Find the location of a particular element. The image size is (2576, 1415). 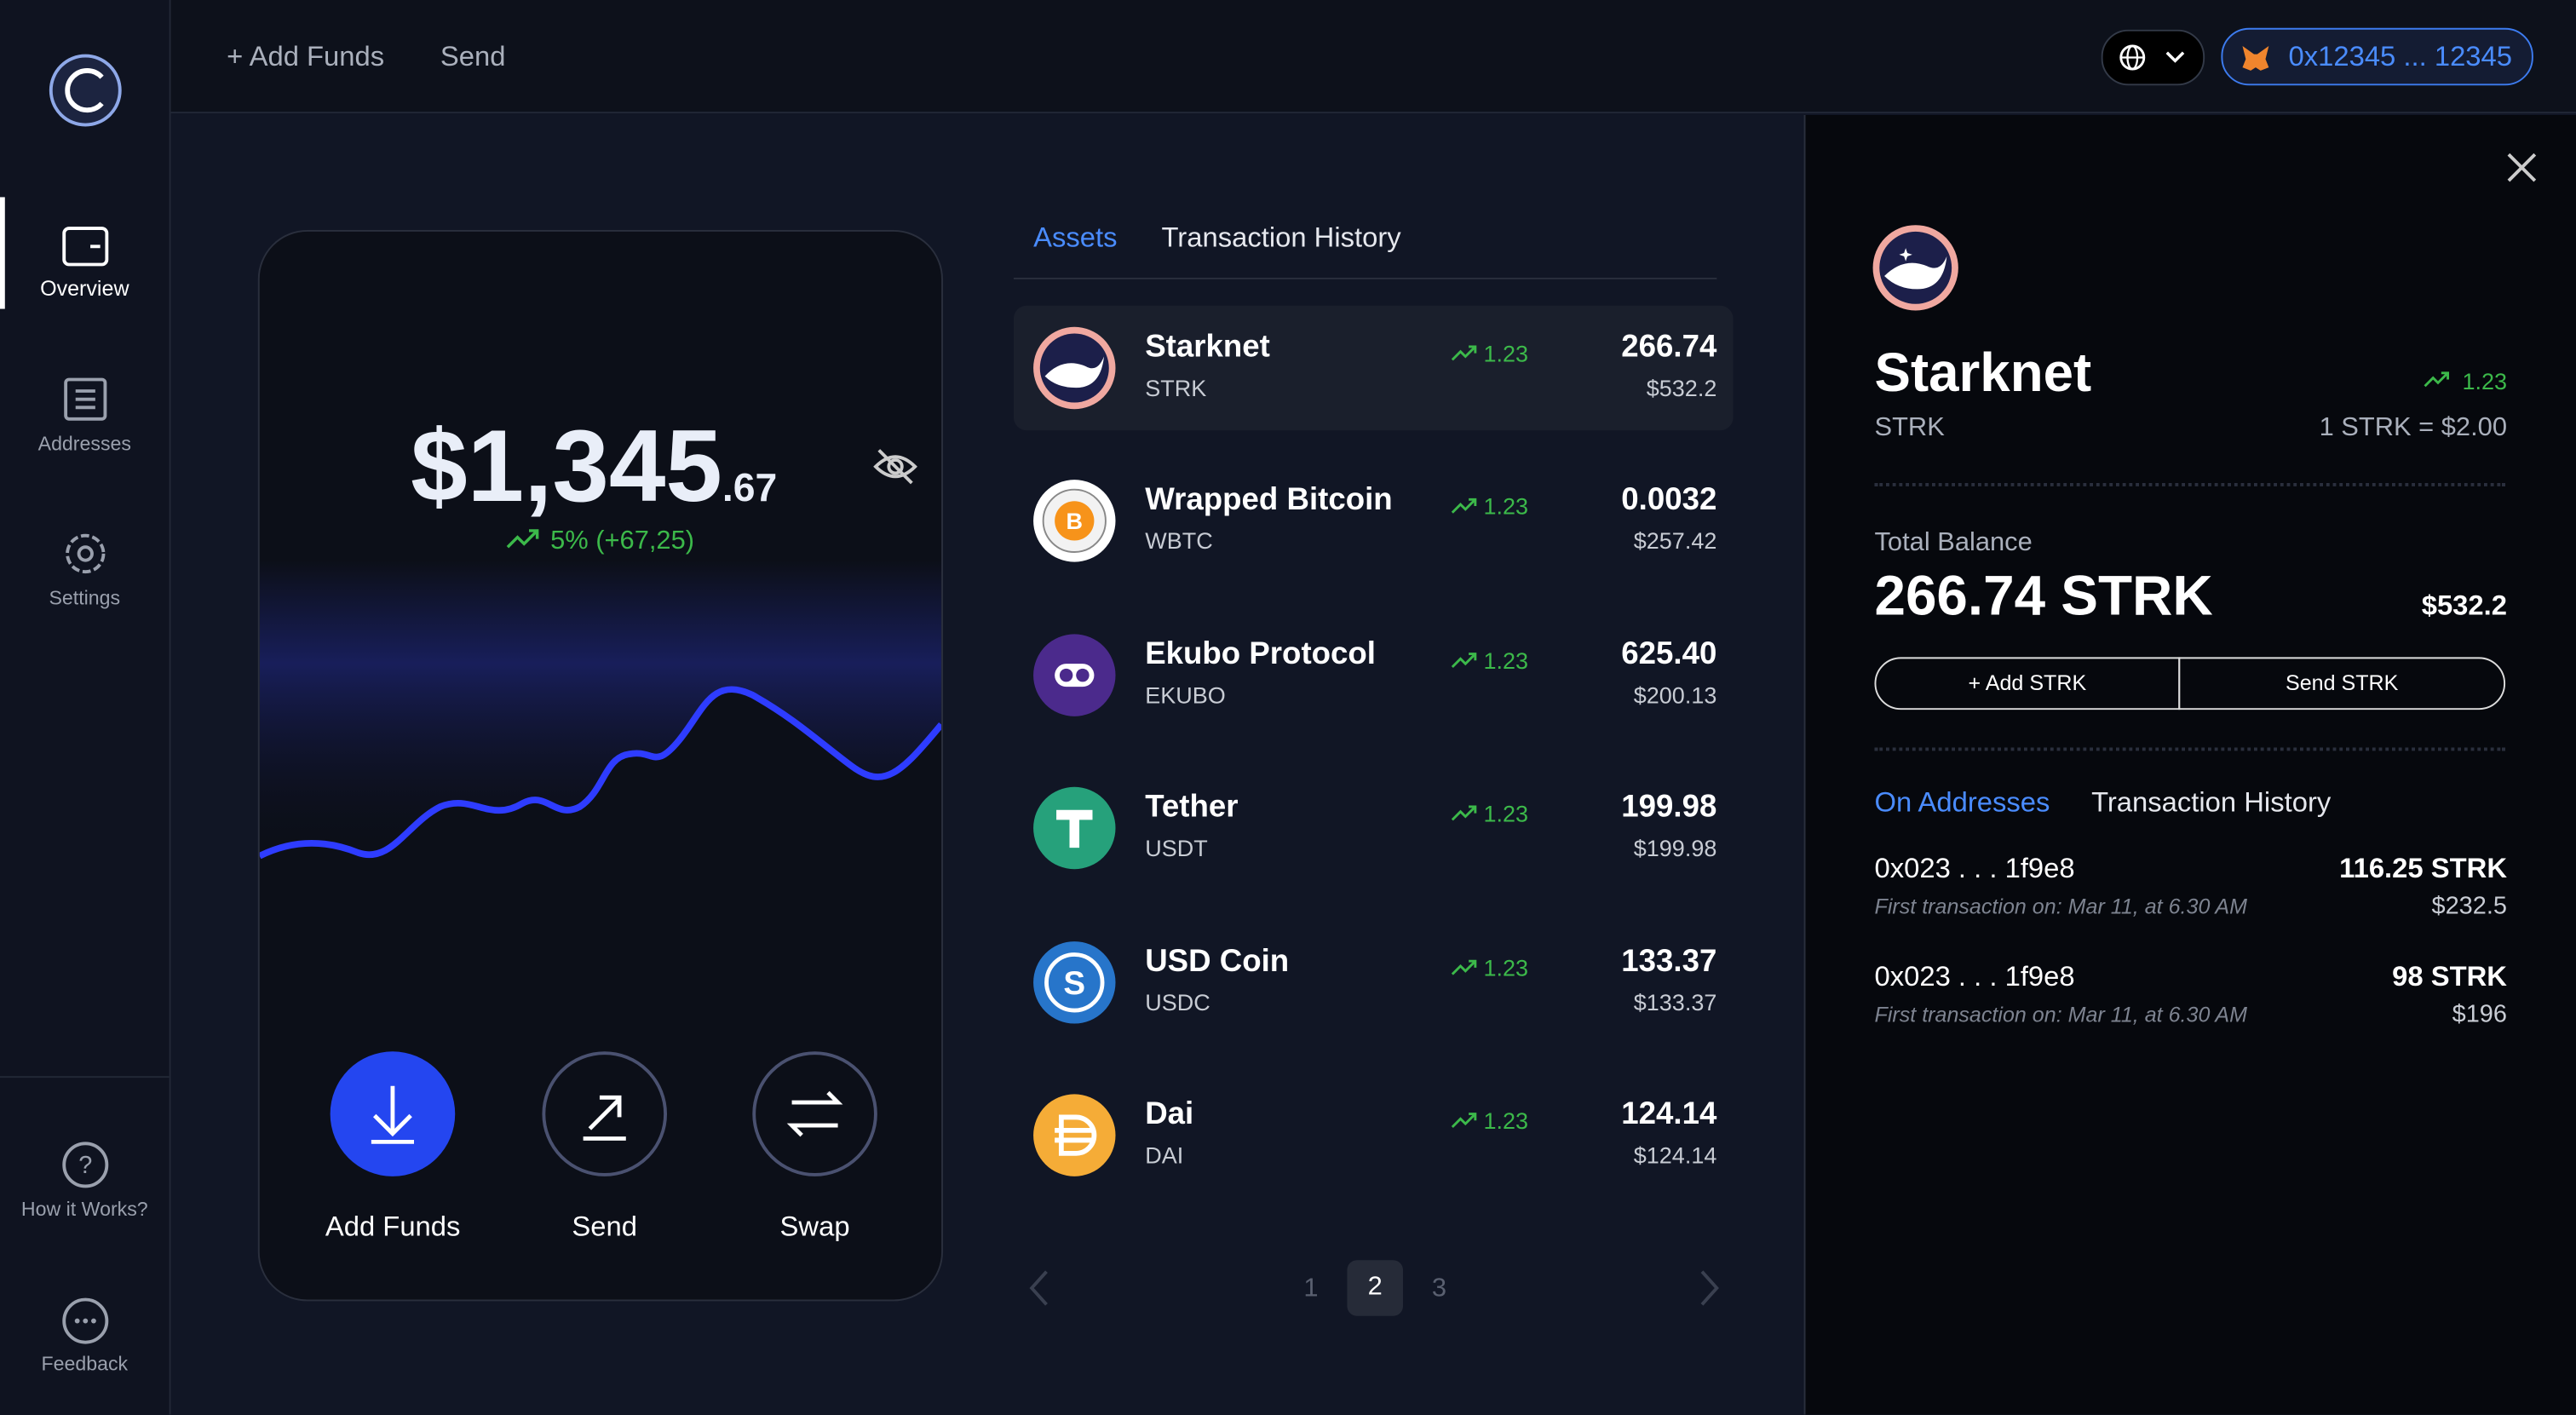

page-number: 3 is located at coordinates (1439, 1288).